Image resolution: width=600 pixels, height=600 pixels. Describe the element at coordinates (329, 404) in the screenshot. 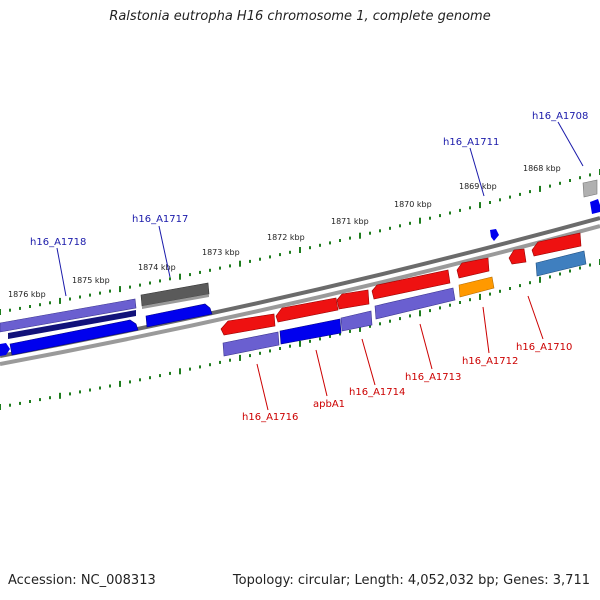

I see `gene-label-apbA1: apbA1` at that location.